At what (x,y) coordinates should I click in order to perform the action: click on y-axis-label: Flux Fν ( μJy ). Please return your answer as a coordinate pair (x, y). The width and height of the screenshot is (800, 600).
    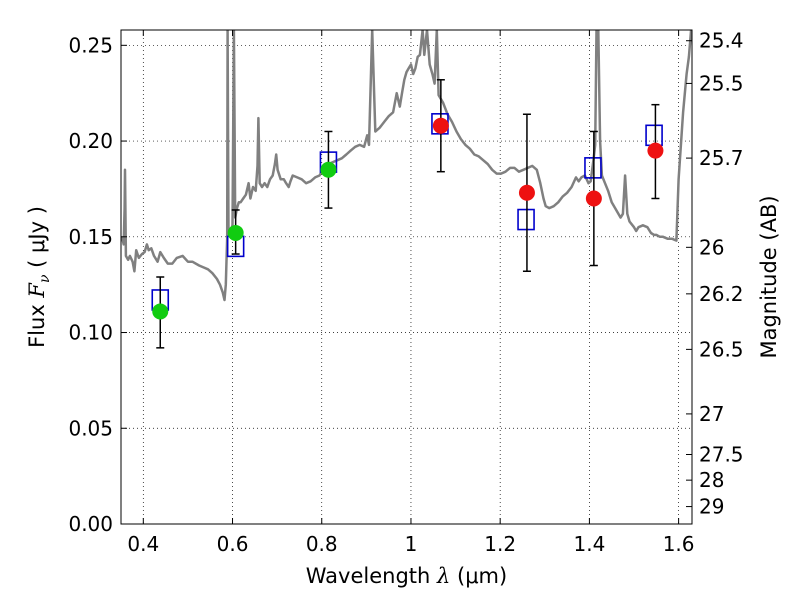
    Looking at the image, I should click on (39, 277).